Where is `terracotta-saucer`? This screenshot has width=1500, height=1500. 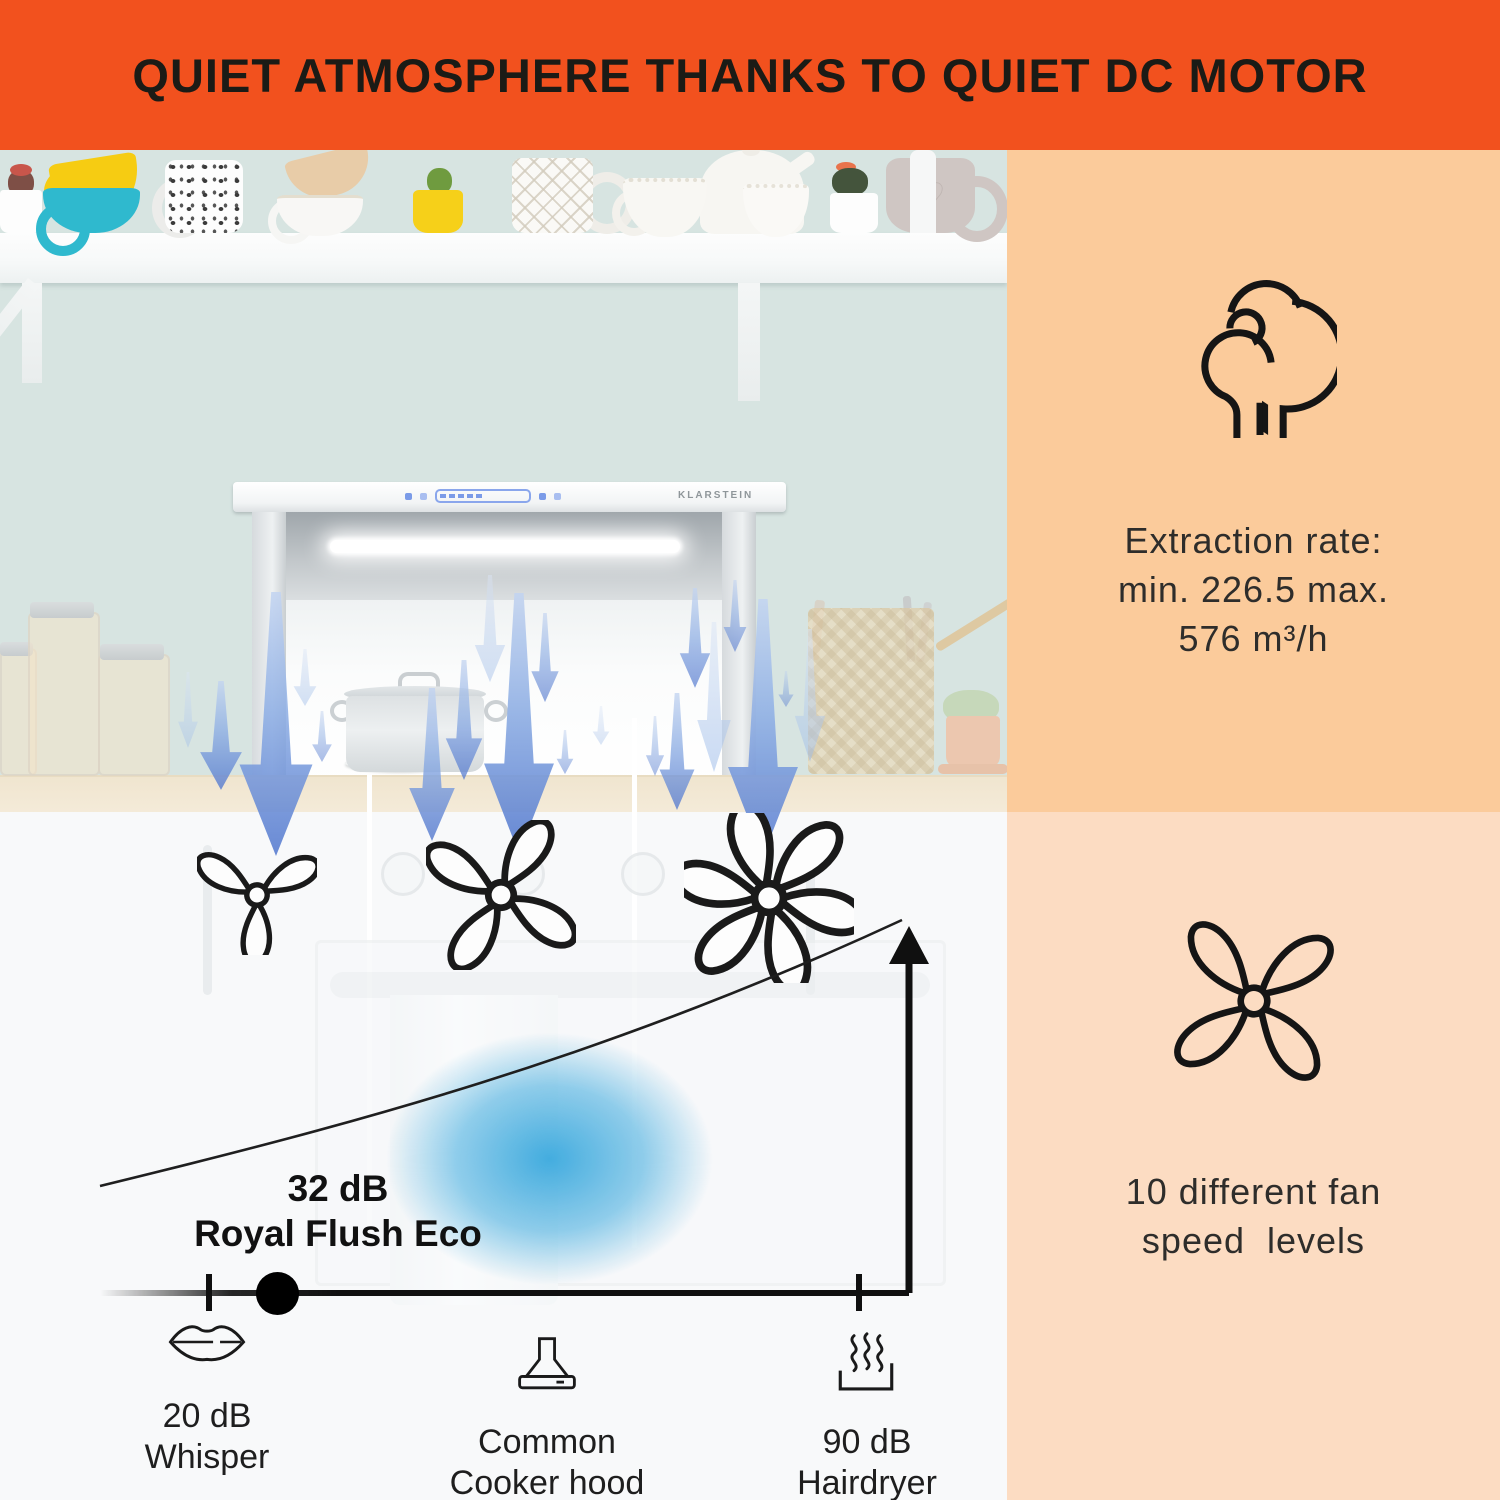
terracotta-saucer is located at coordinates (972, 769).